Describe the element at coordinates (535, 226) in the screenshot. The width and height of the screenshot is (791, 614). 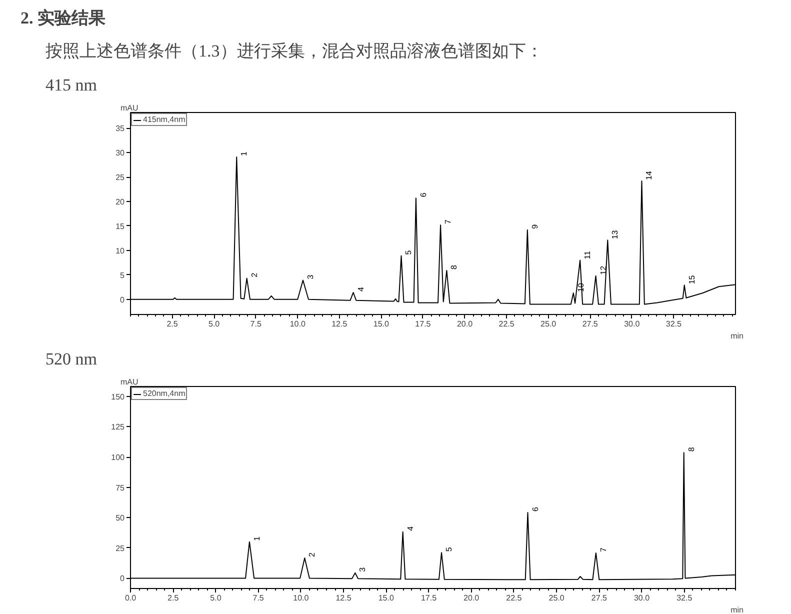
I see `annotation: 9` at that location.